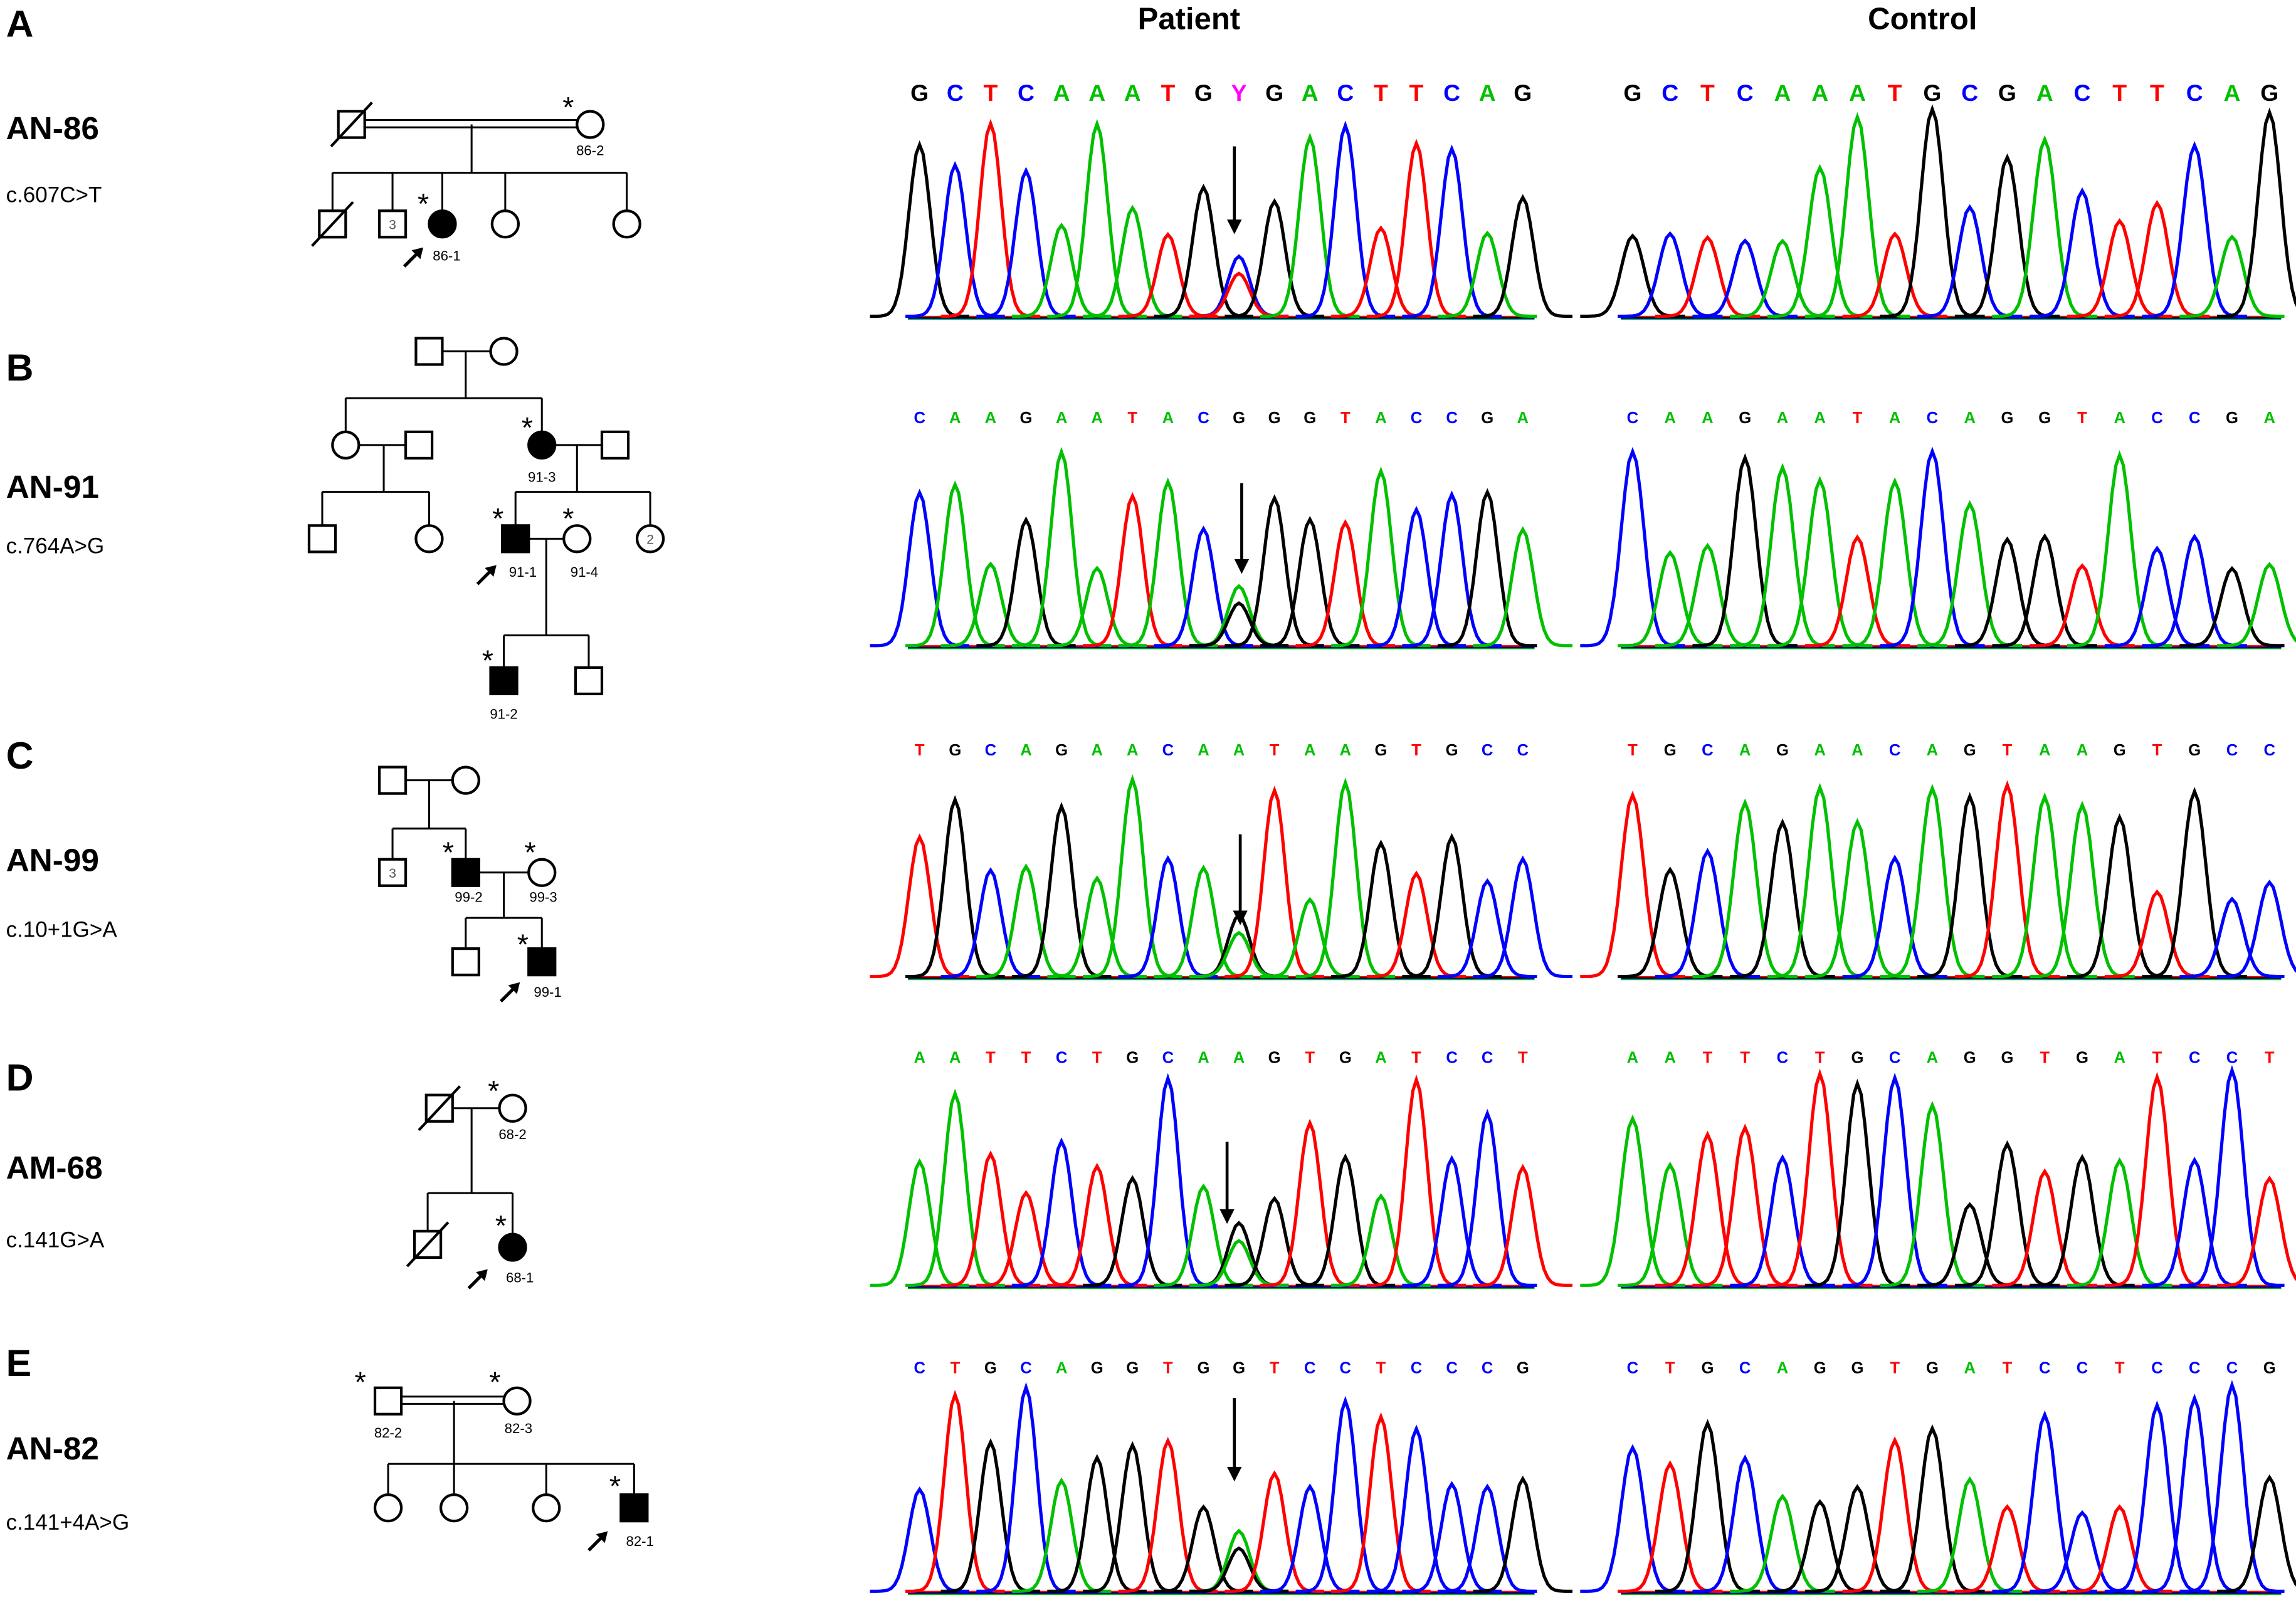 The width and height of the screenshot is (2296, 1603). Describe the element at coordinates (19, 1363) in the screenshot. I see `panel-letter: E` at that location.